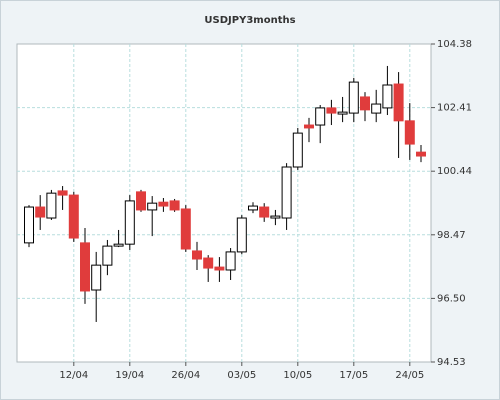 The image size is (500, 400). What do you see at coordinates (185, 375) in the screenshot?
I see `x-tick-label: 26/04` at bounding box center [185, 375].